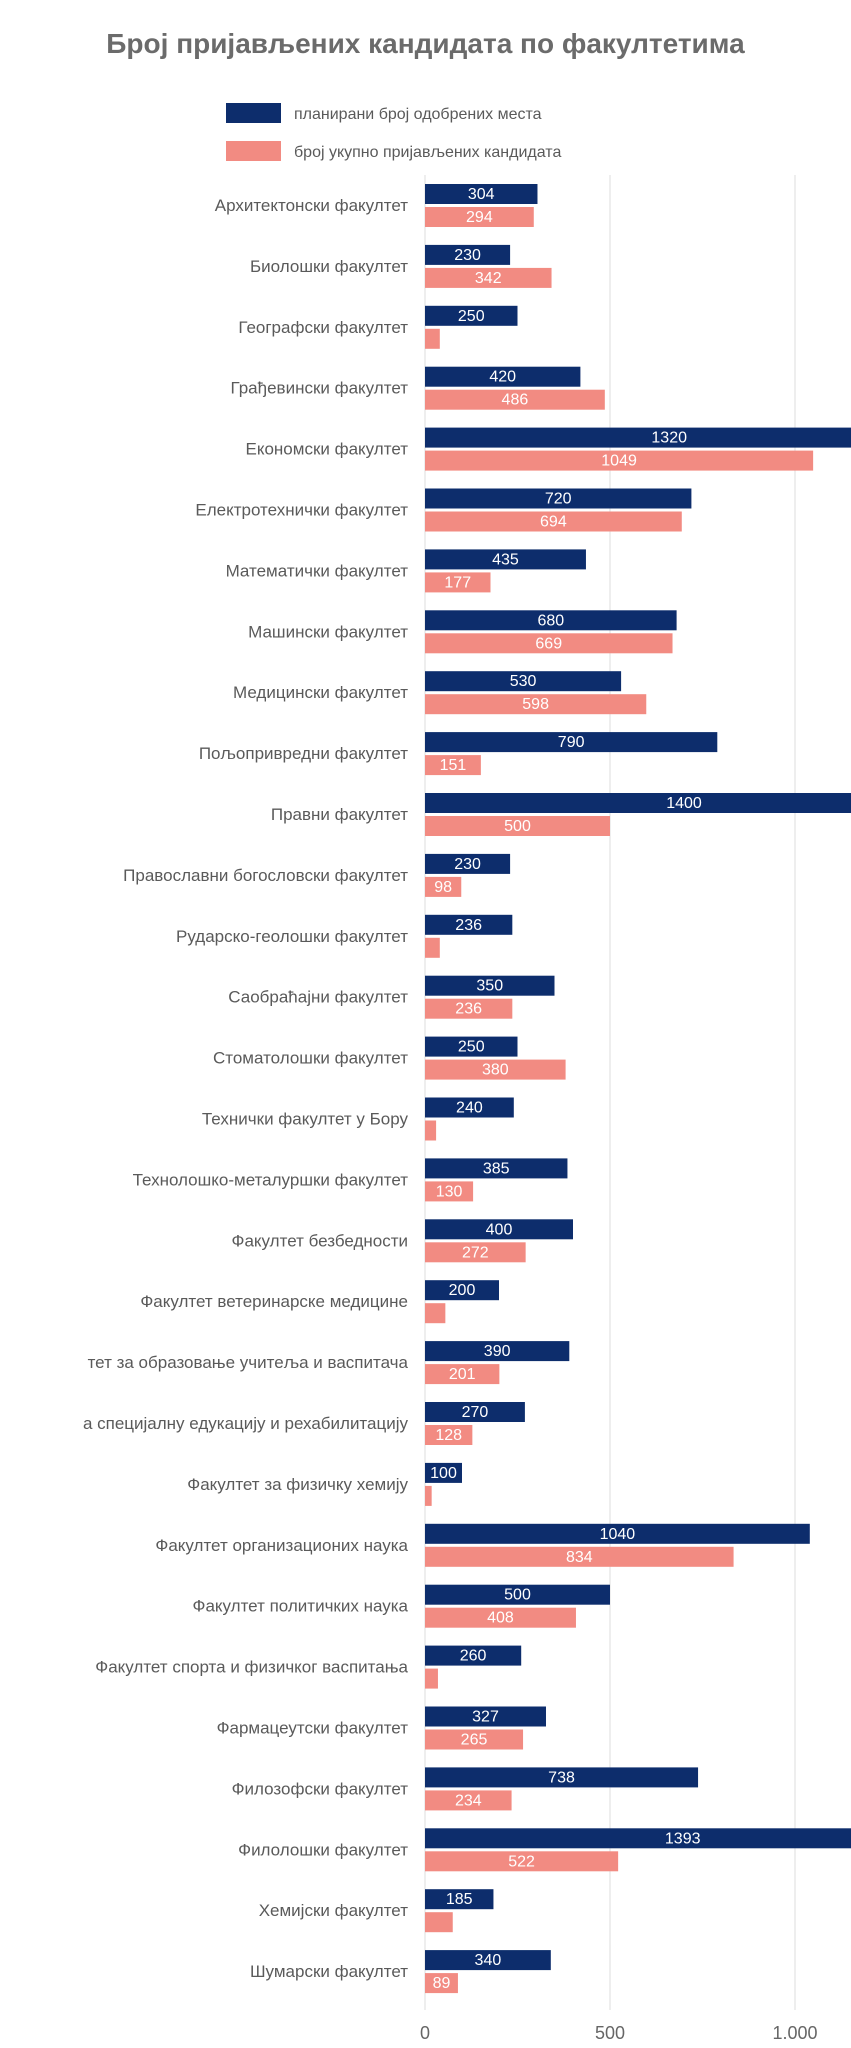  I want to click on value-label-applied: 486, so click(515, 400).